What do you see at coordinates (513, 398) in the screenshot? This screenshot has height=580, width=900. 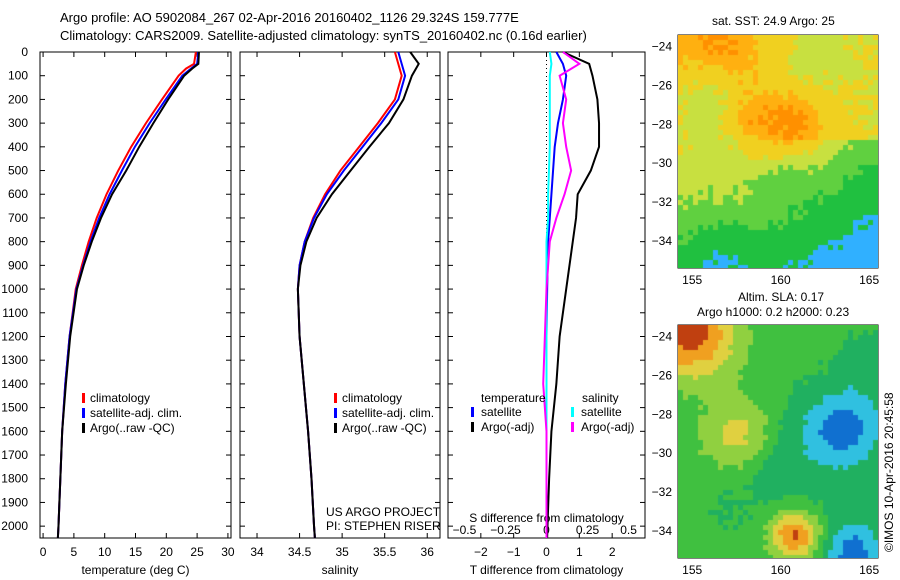 I see `legend-title-temperature: temperature` at bounding box center [513, 398].